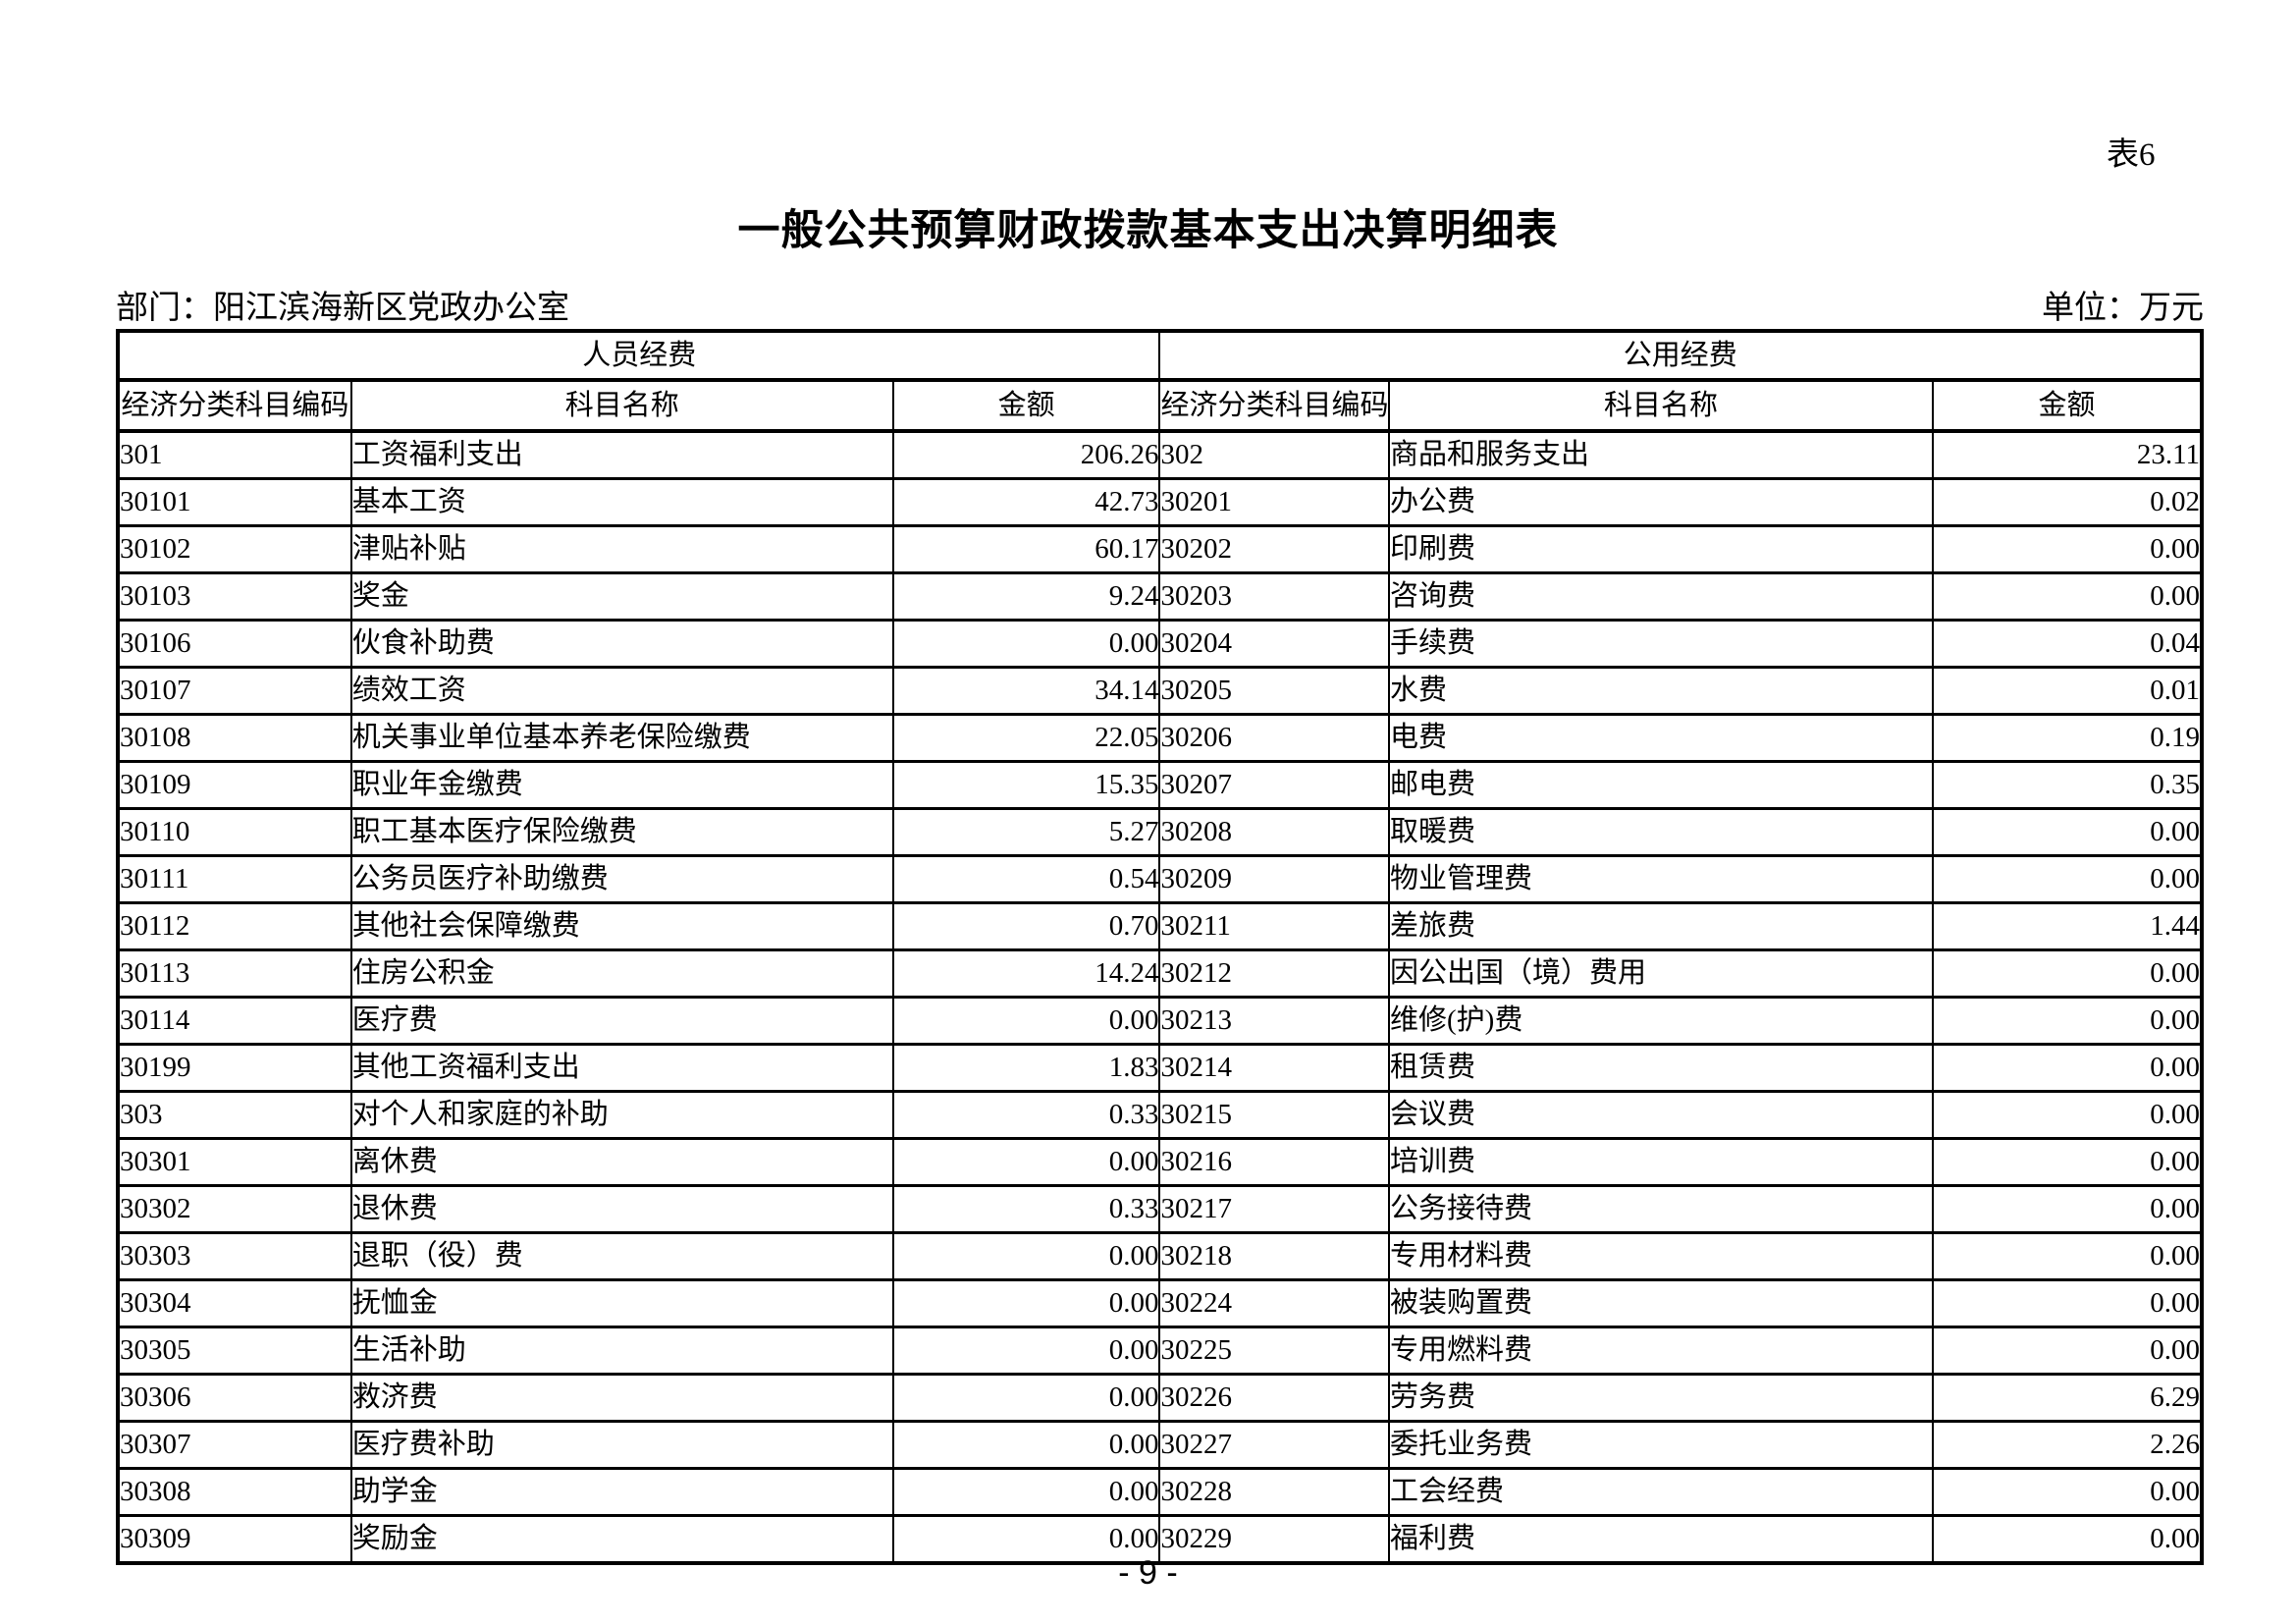 The height and width of the screenshot is (1624, 2296). What do you see at coordinates (234, 1445) in the screenshot?
I see `left-code-cell: 30307` at bounding box center [234, 1445].